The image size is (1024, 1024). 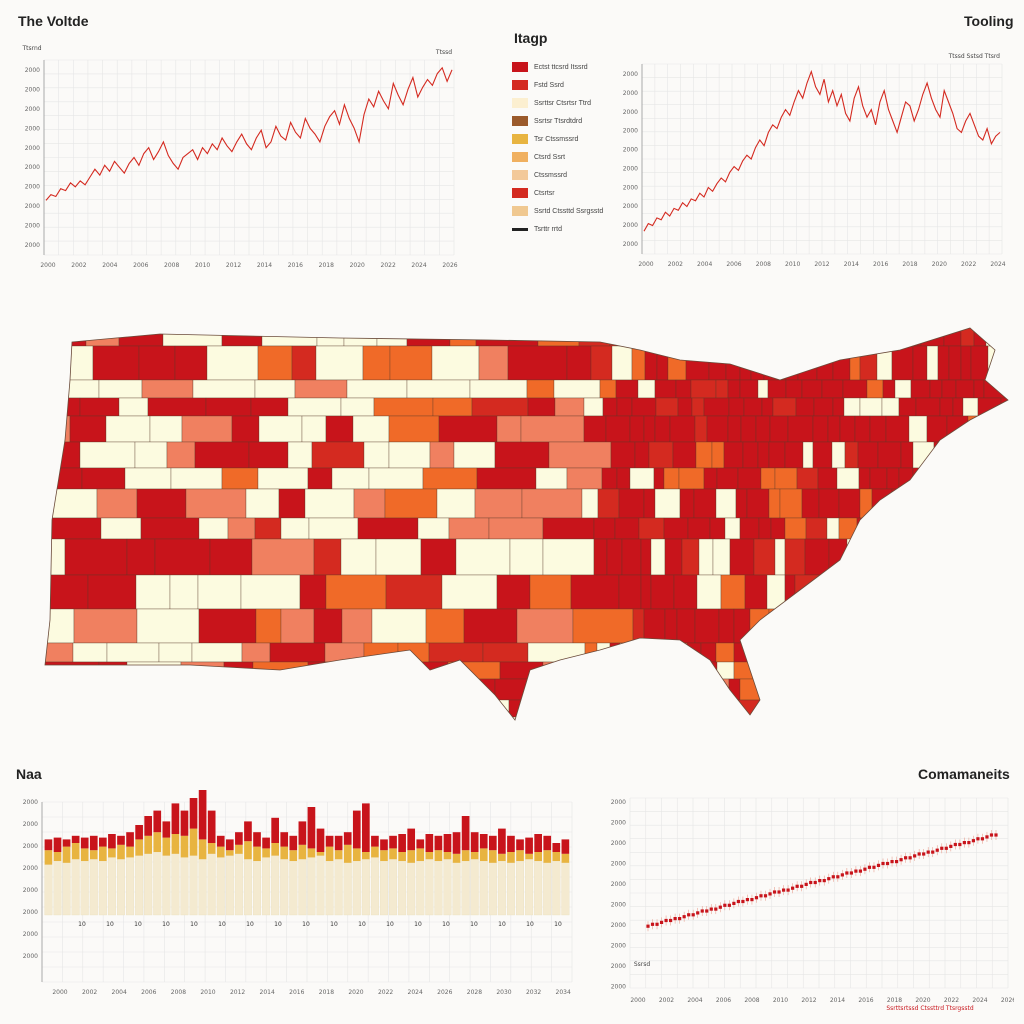 I want to click on chart-title-bottom-left: Naa, so click(x=29, y=774).